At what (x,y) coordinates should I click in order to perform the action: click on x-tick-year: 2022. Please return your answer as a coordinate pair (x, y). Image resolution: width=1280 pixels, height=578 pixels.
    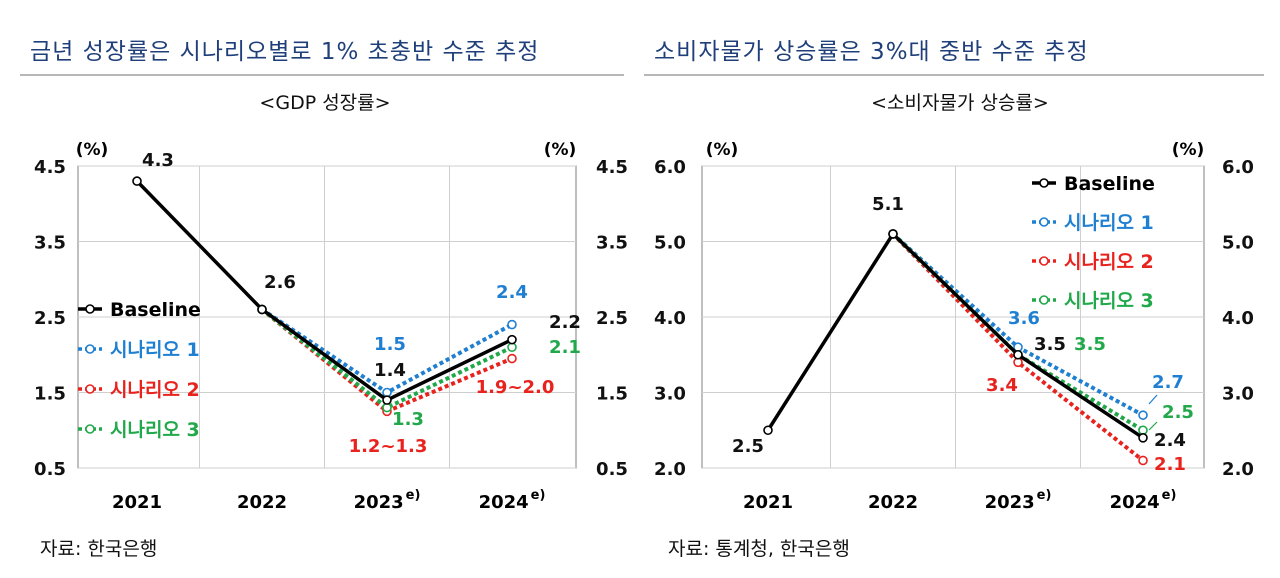
    Looking at the image, I should click on (893, 502).